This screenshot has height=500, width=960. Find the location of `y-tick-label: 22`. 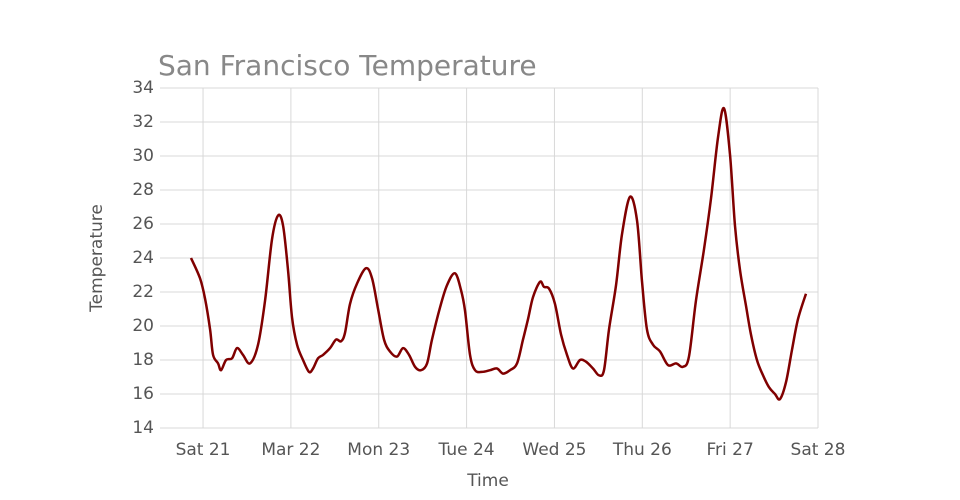

y-tick-label: 22 is located at coordinates (143, 292).